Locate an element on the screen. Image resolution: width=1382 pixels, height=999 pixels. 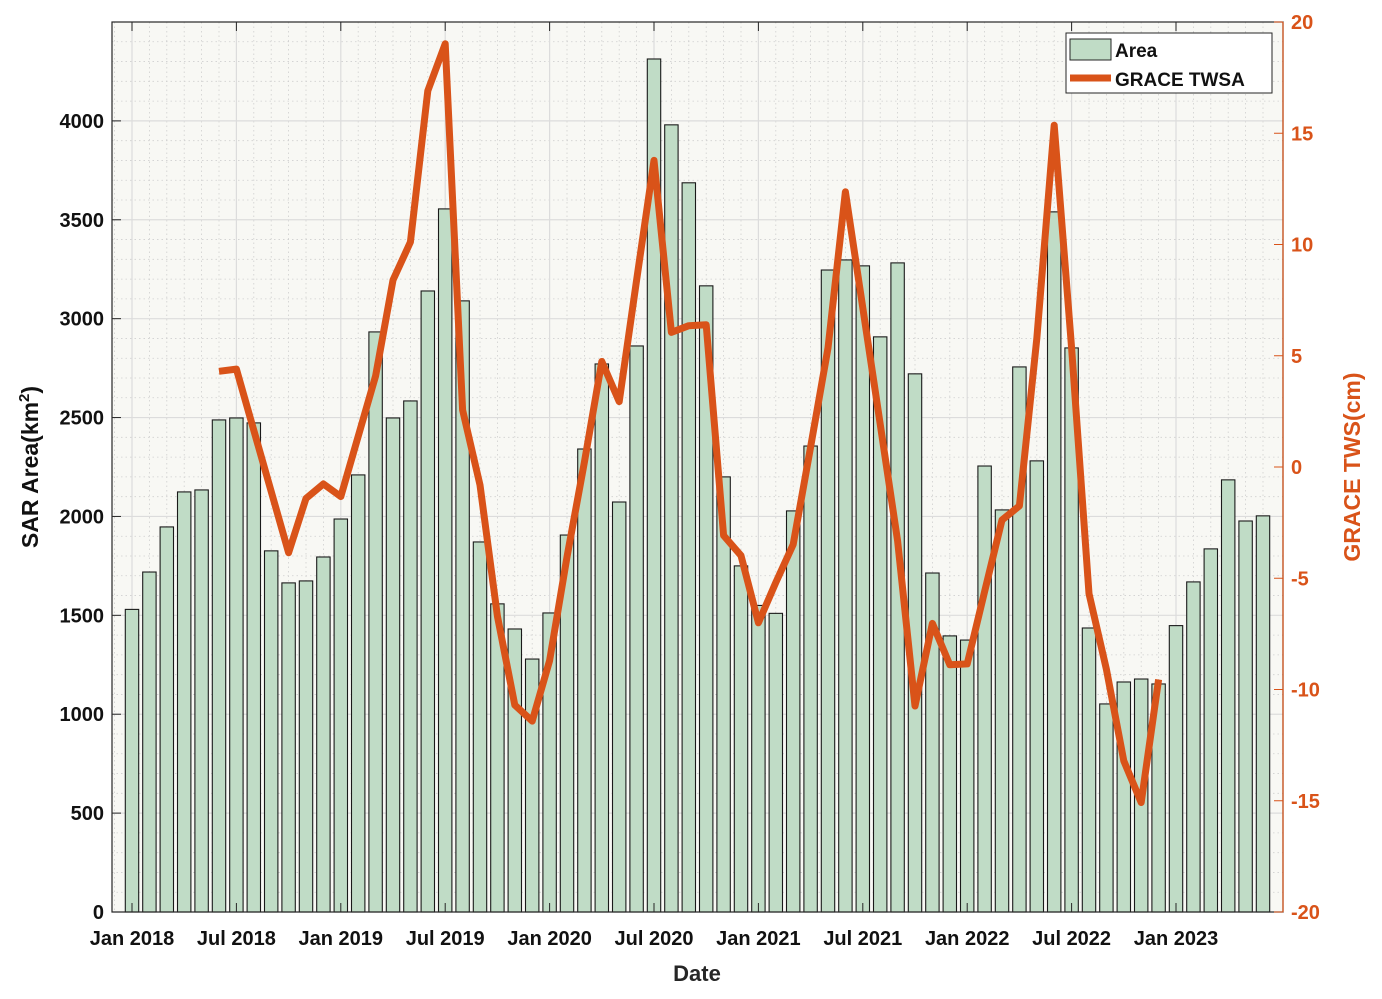
y-left-tick-label: 500 is located at coordinates (87, 814).